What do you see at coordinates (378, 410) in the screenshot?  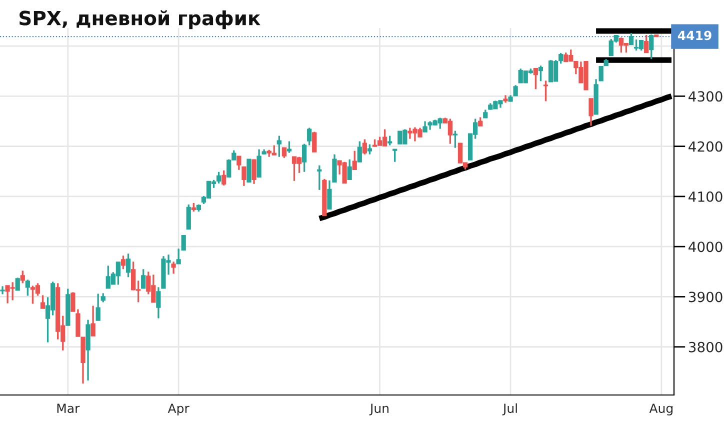 I see `x-tick-label: Jun` at bounding box center [378, 410].